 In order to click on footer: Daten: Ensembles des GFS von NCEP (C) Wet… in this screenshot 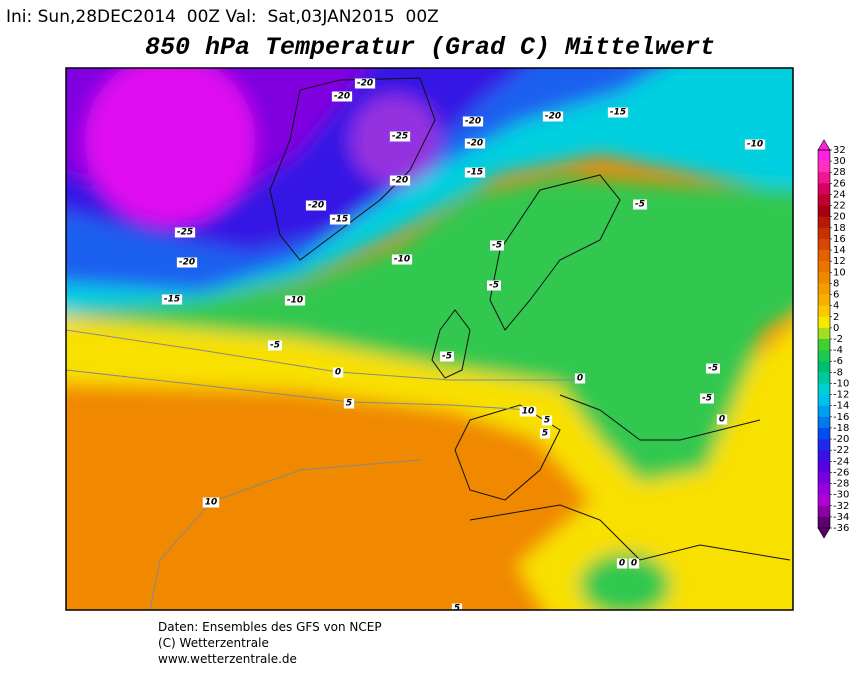, I will do `click(270, 643)`.